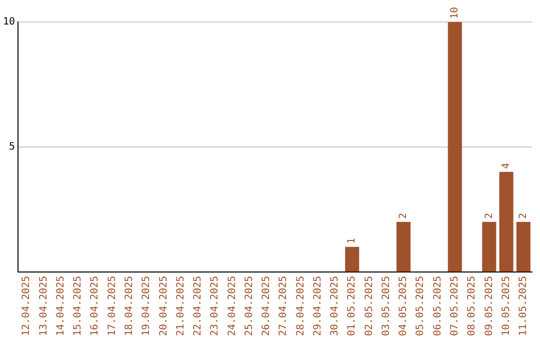  I want to click on x-tick-label: 18.04.2025, so click(129, 306).